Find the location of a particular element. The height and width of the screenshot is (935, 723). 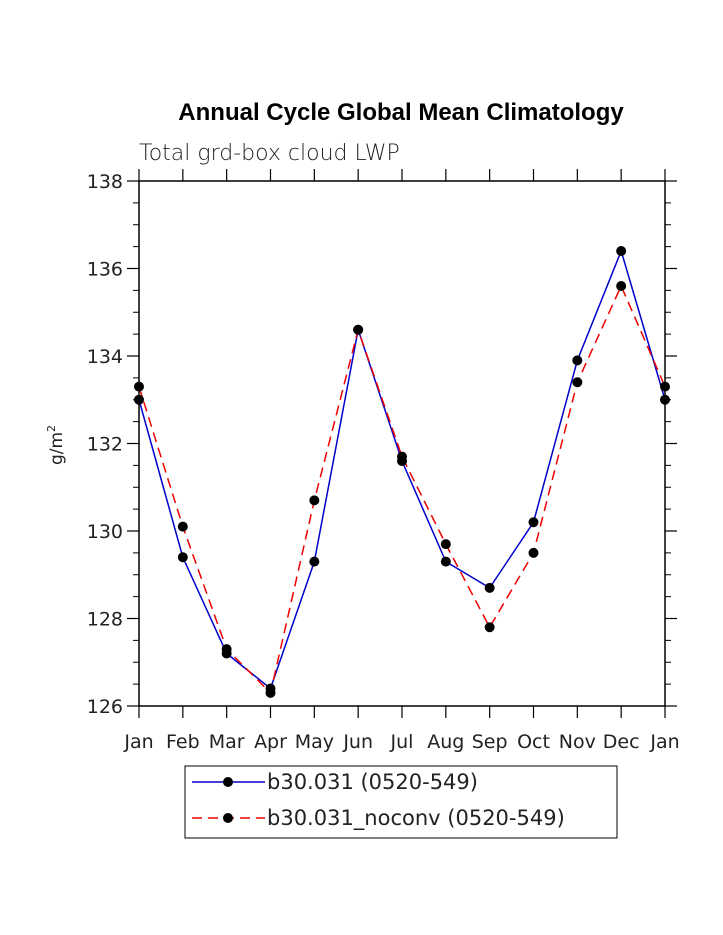

y-axis-label-base: g/m is located at coordinates (57, 448).